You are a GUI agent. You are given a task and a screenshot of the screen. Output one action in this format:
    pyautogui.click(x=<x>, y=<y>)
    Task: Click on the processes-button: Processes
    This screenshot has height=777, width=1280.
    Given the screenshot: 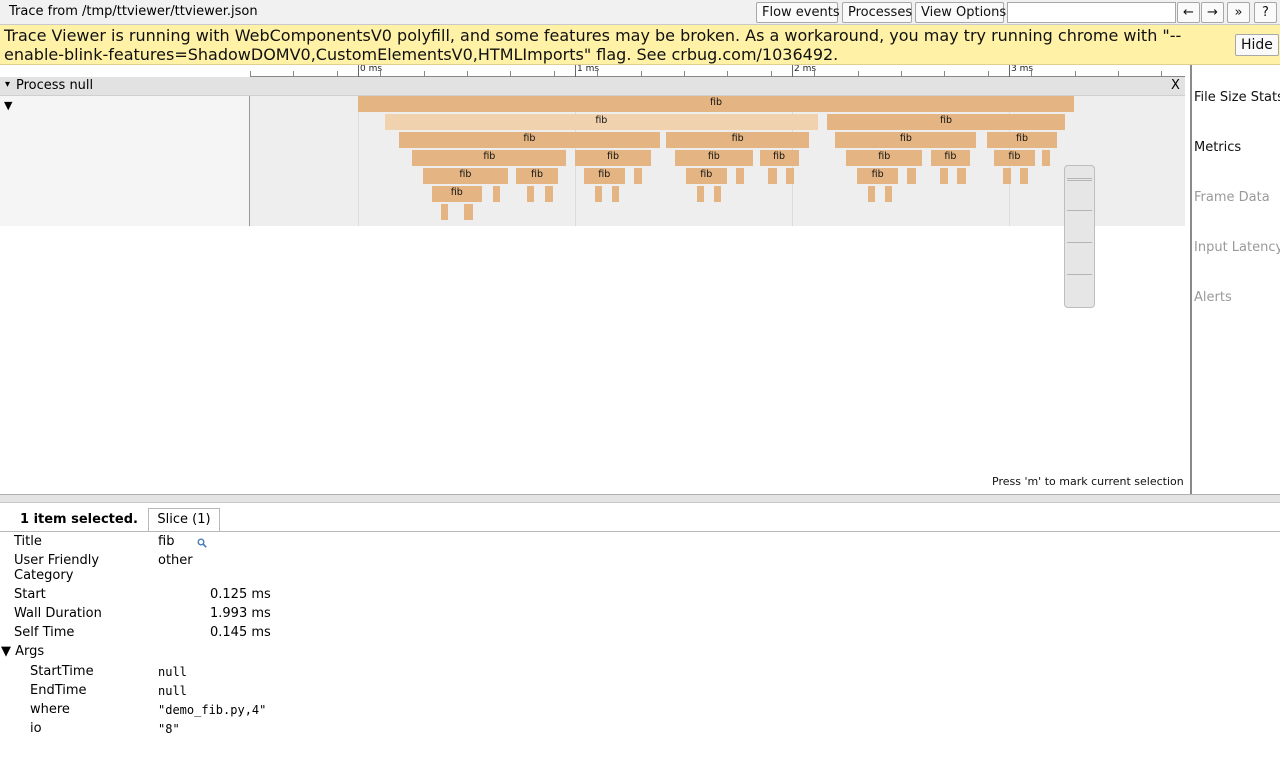 What is the action you would take?
    pyautogui.click(x=877, y=12)
    